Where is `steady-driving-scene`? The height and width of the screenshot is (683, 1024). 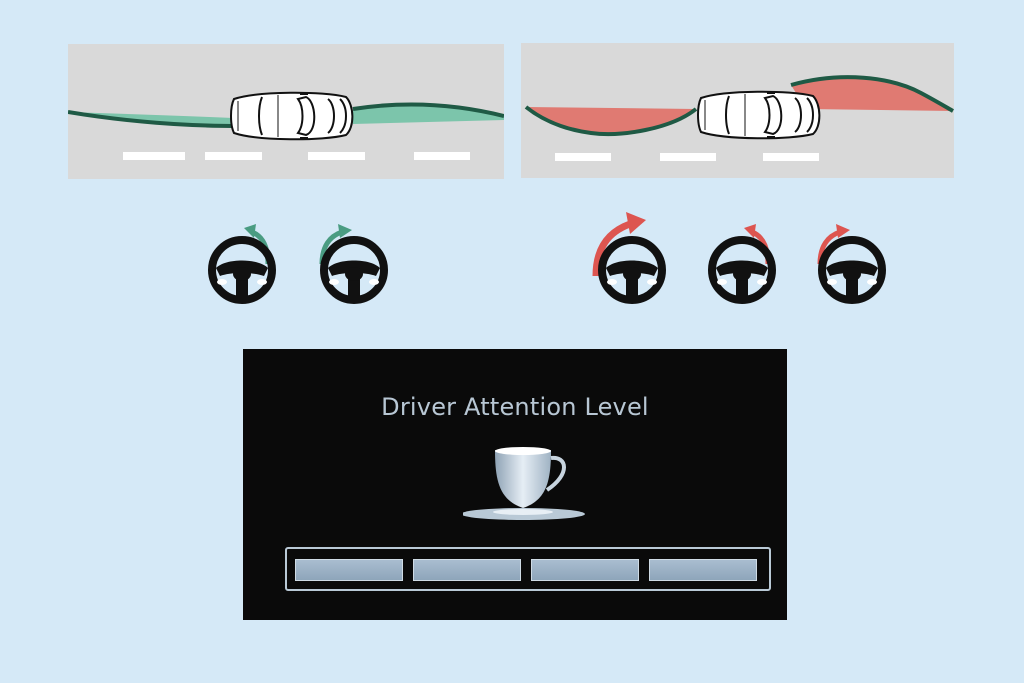 steady-driving-scene is located at coordinates (286, 111).